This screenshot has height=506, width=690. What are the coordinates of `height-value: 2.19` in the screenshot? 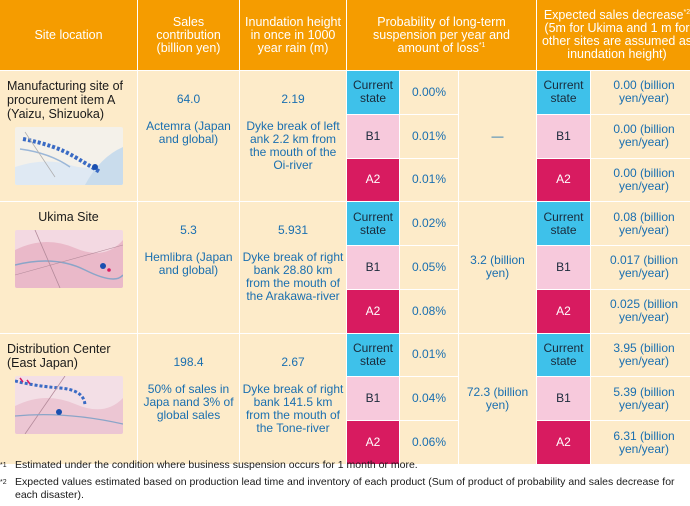 It's located at (293, 99).